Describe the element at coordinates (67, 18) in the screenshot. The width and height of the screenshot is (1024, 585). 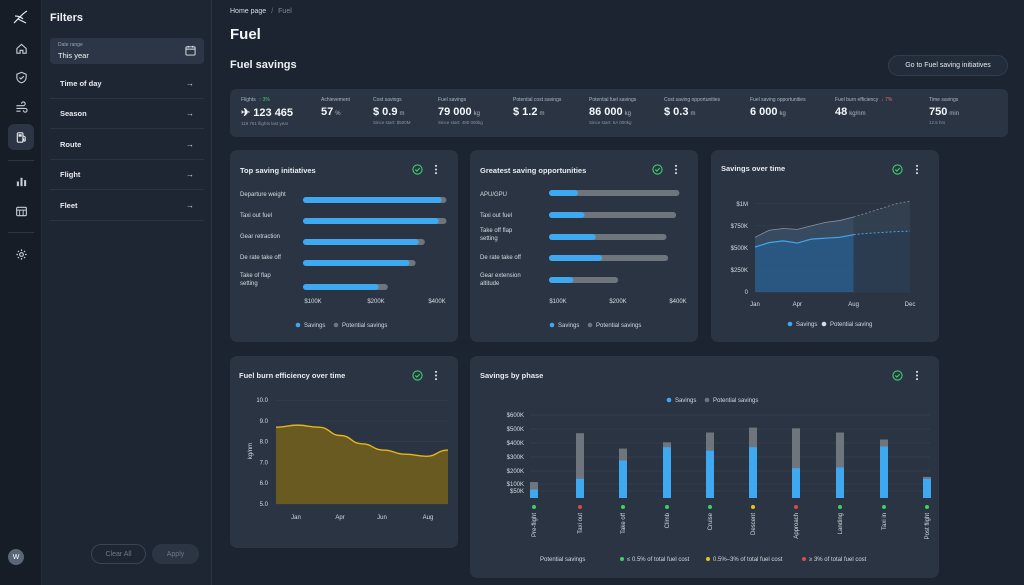
I see `filters-title: Filters` at that location.